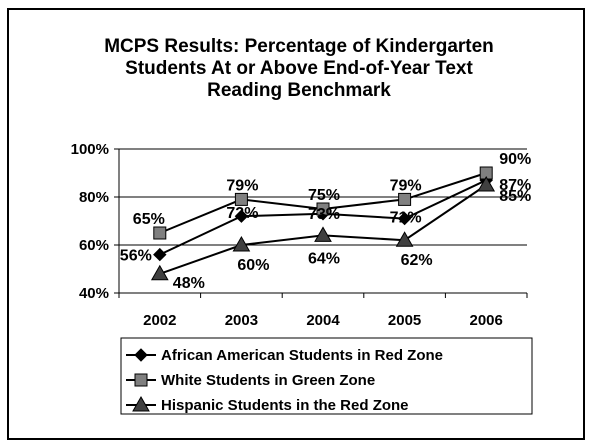  I want to click on x-tick-label: 2003, so click(241, 320).